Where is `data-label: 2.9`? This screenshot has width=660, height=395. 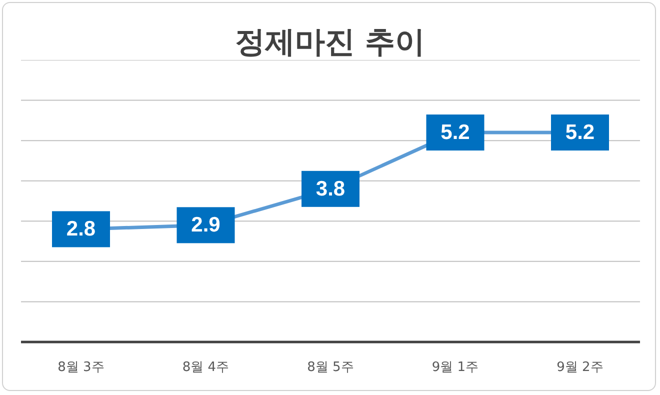 data-label: 2.9 is located at coordinates (205, 225).